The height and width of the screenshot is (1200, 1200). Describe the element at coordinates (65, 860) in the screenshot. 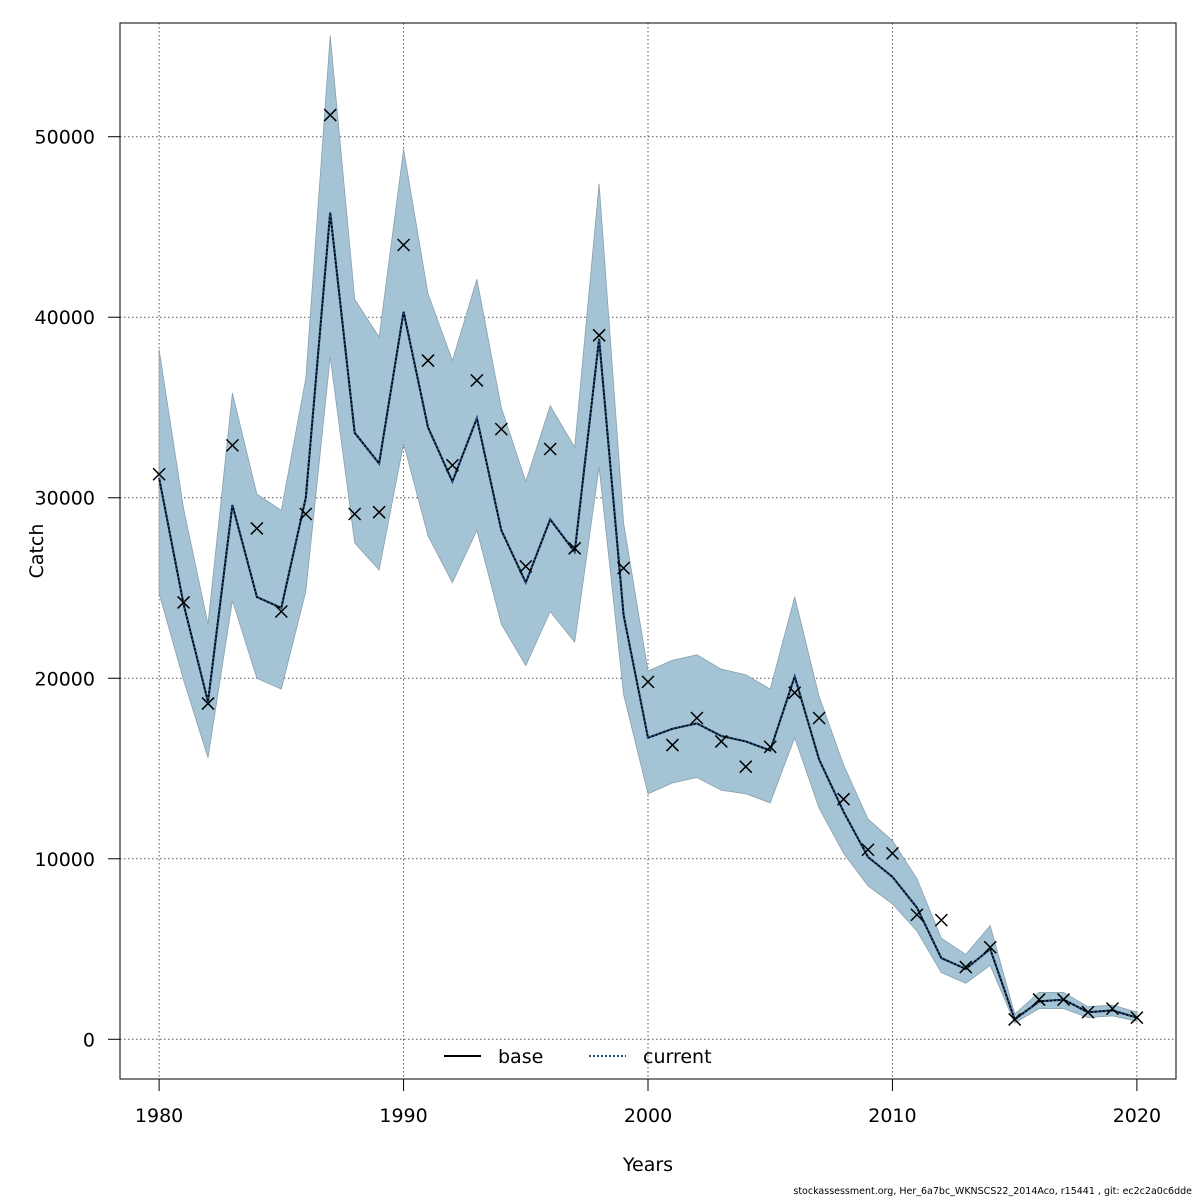

I see `y-tick-label: 10000` at that location.